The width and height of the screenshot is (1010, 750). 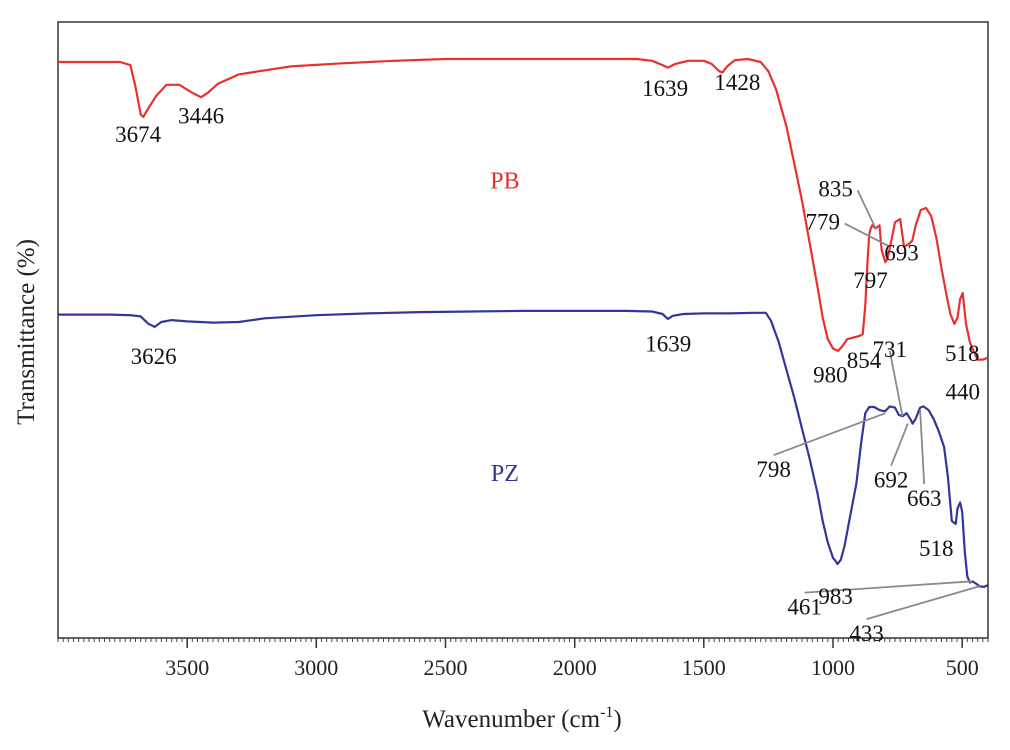 What do you see at coordinates (617, 719) in the screenshot?
I see `x-axis-title-close: )` at bounding box center [617, 719].